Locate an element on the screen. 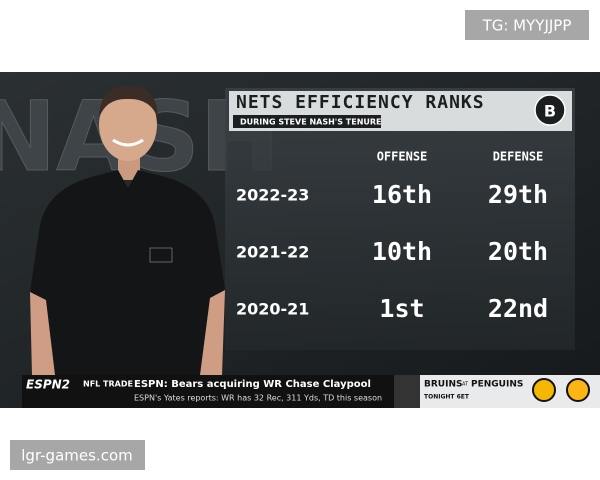 This screenshot has height=480, width=600. watermark-text: TG: MYYJJPP is located at coordinates (527, 26).